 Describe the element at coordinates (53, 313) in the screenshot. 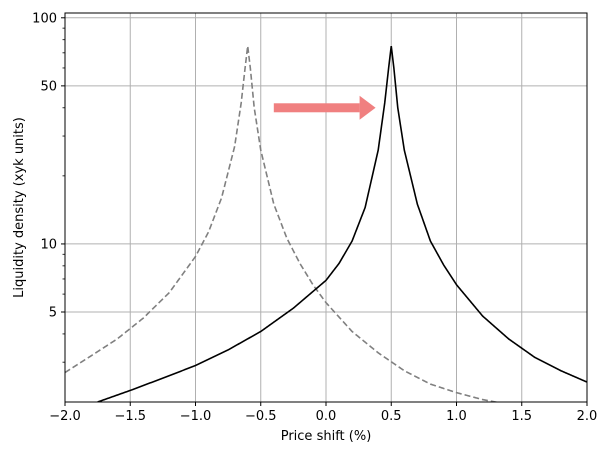

I see `y-tick-label: 5` at that location.